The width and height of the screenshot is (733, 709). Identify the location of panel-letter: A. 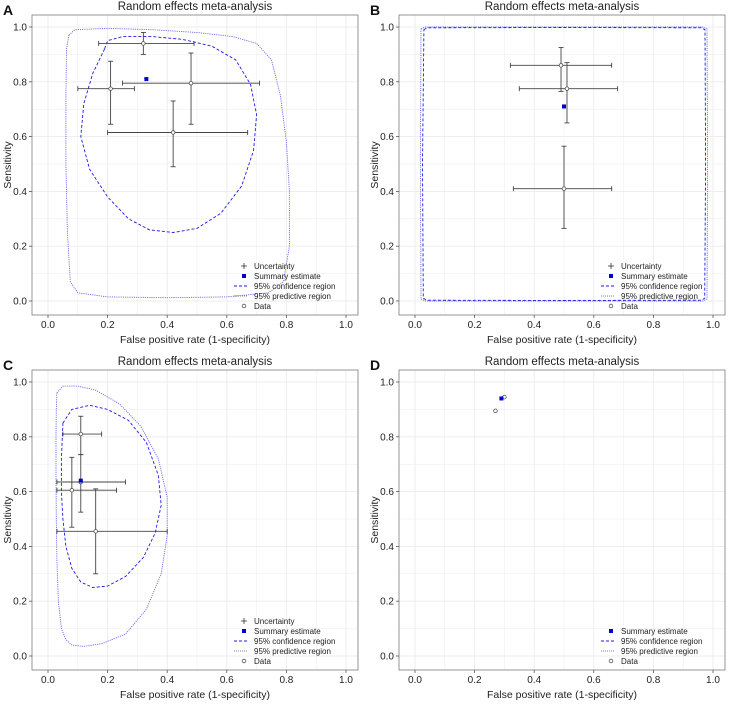
(8, 10).